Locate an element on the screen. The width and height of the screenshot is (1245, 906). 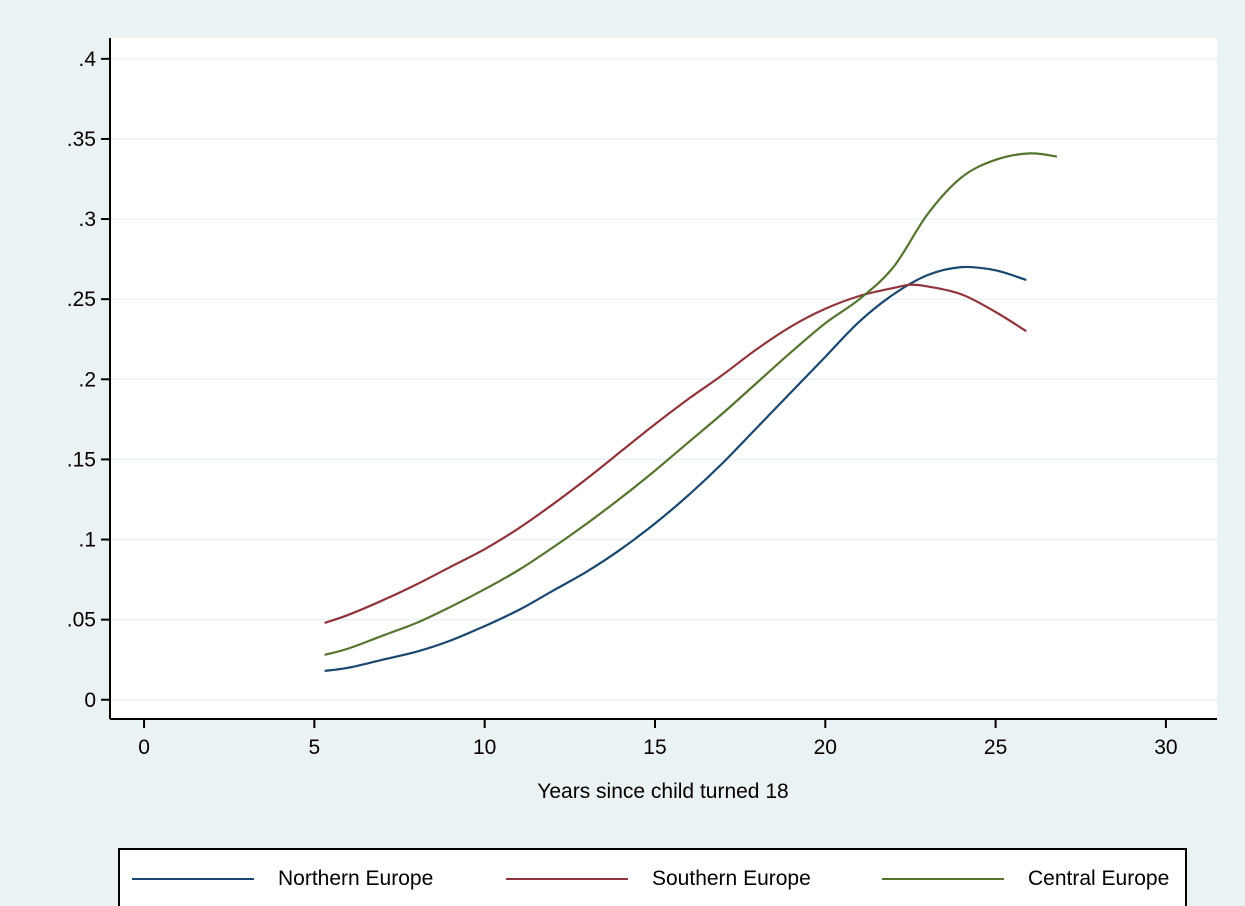
y-tick-label: .3 is located at coordinates (87, 219).